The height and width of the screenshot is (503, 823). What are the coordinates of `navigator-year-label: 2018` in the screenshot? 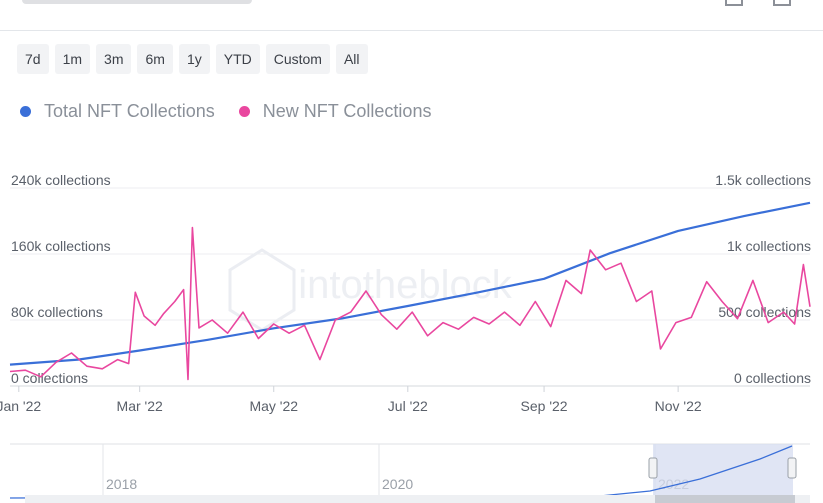 It's located at (121, 484).